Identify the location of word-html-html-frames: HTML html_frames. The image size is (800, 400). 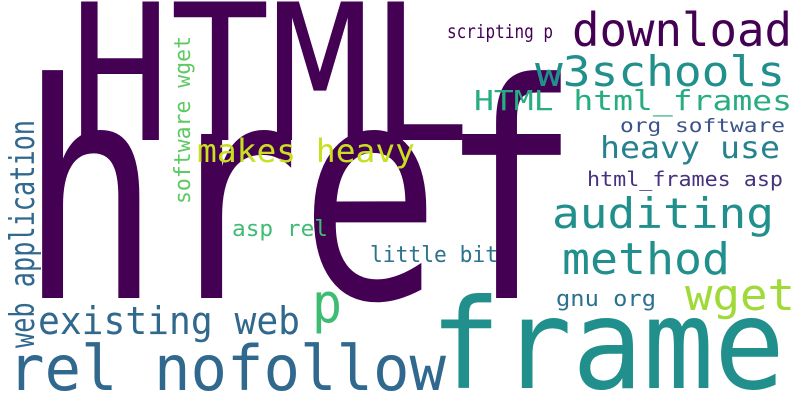
(633, 101).